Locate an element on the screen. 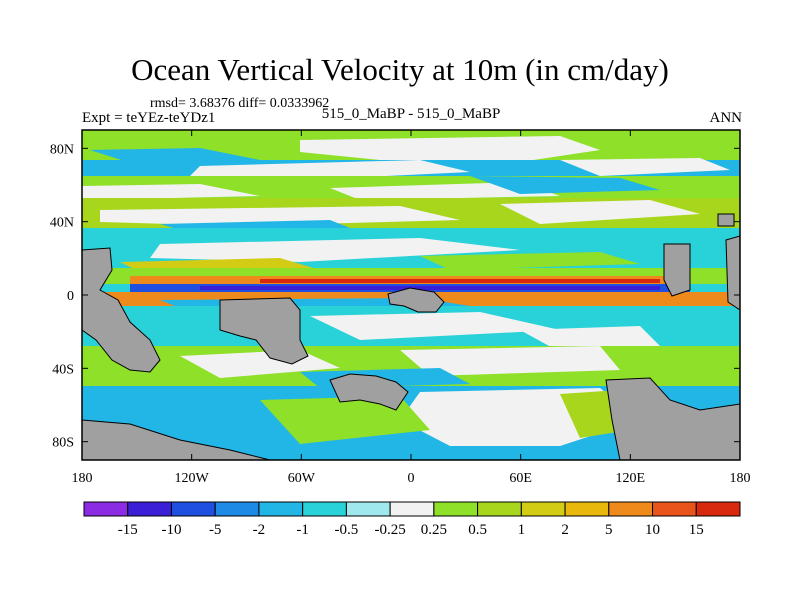  land-central-island is located at coordinates (264, 331).